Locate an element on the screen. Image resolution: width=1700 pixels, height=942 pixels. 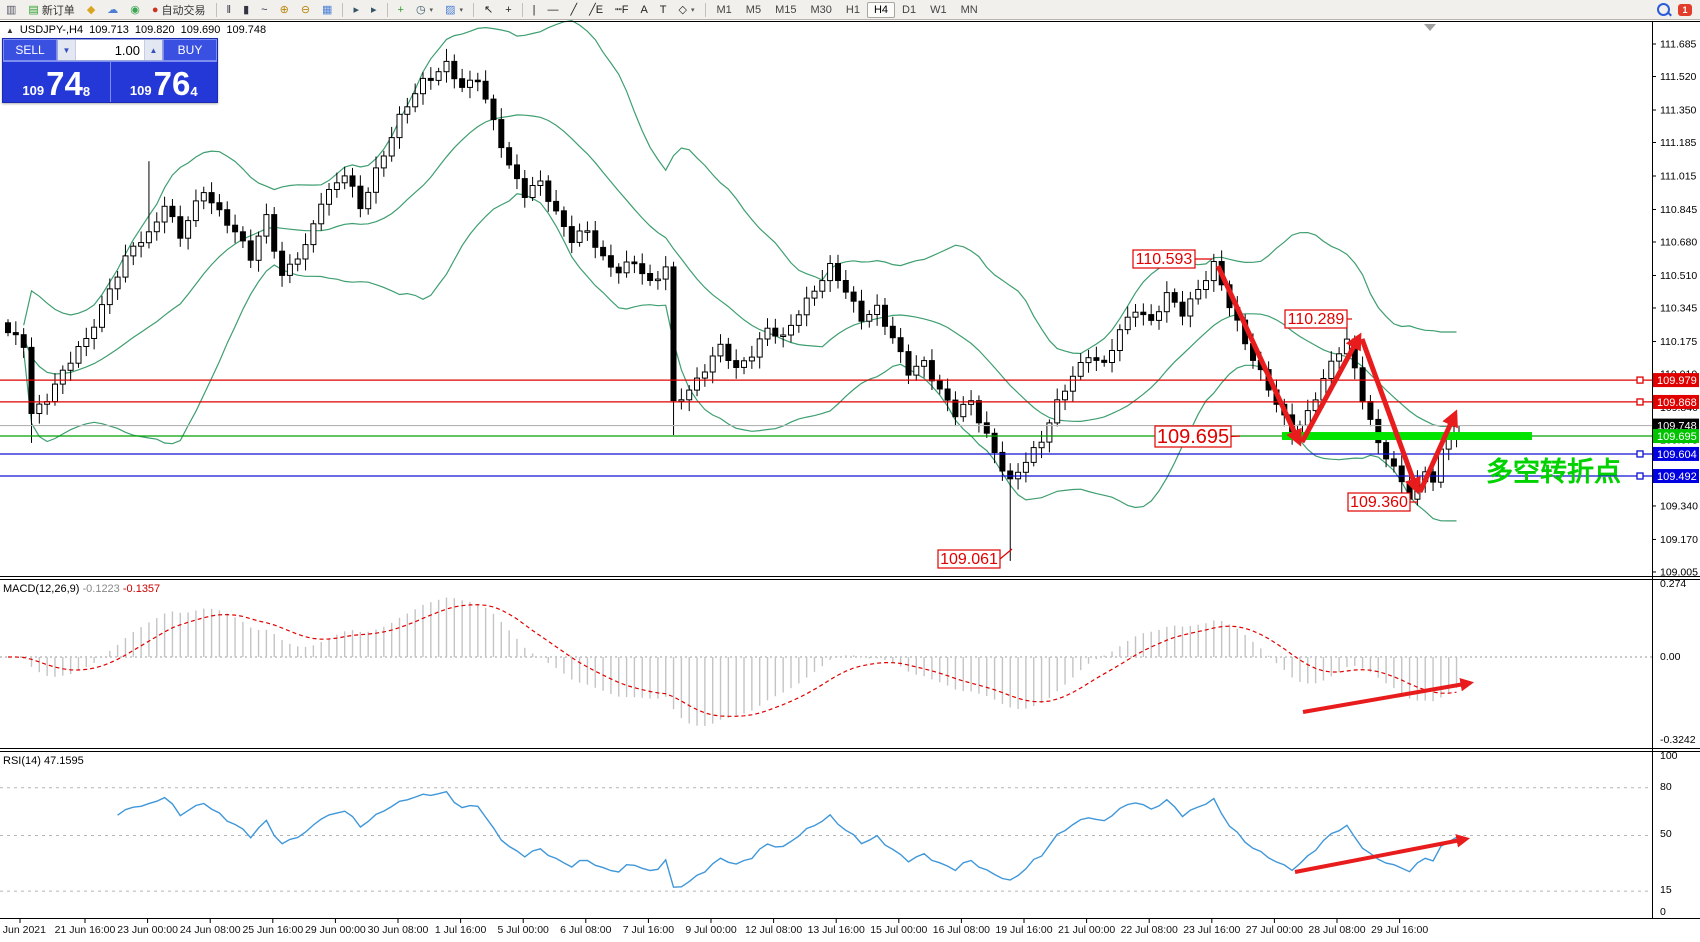
sell-price-prefix: 109 is located at coordinates (33, 90).